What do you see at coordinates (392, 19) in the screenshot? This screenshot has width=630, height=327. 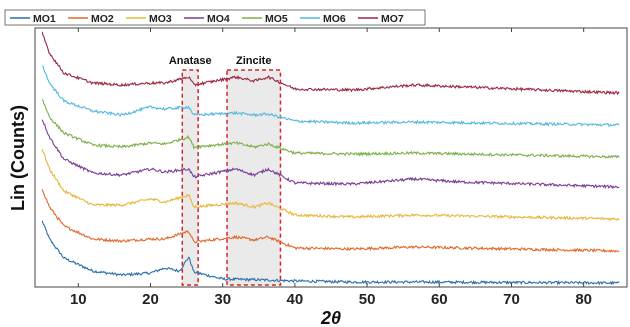 I see `legend-label-mo7: MO7` at bounding box center [392, 19].